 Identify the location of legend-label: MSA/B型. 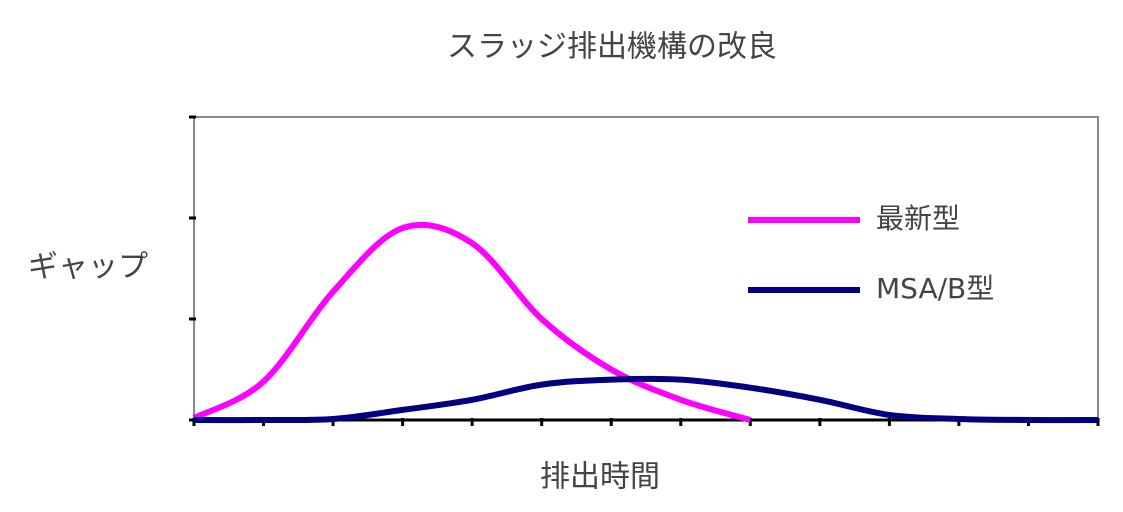
(935, 288).